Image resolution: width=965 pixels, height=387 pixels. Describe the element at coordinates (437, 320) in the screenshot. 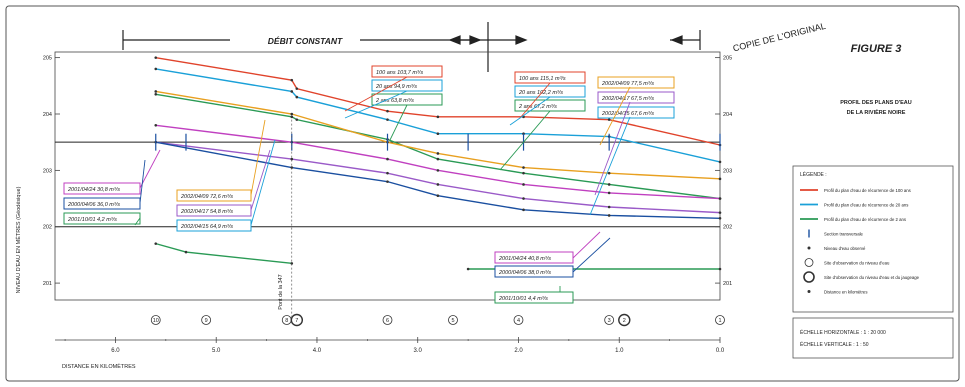

I see `site-markers: 10 9 8 7 6 5 4 3 2 1` at that location.